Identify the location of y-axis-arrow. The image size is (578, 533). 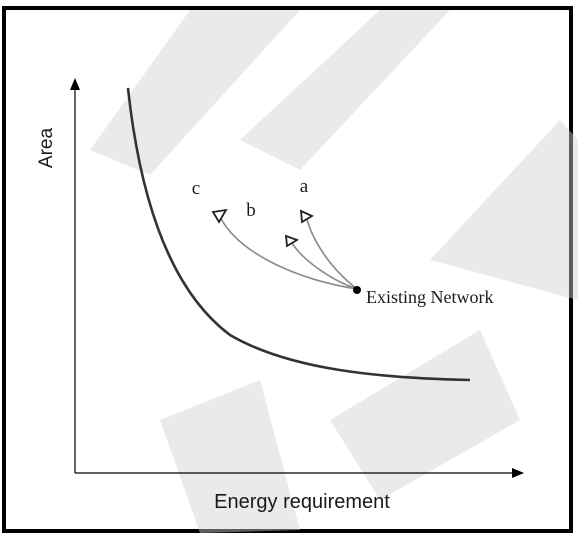
(75, 84).